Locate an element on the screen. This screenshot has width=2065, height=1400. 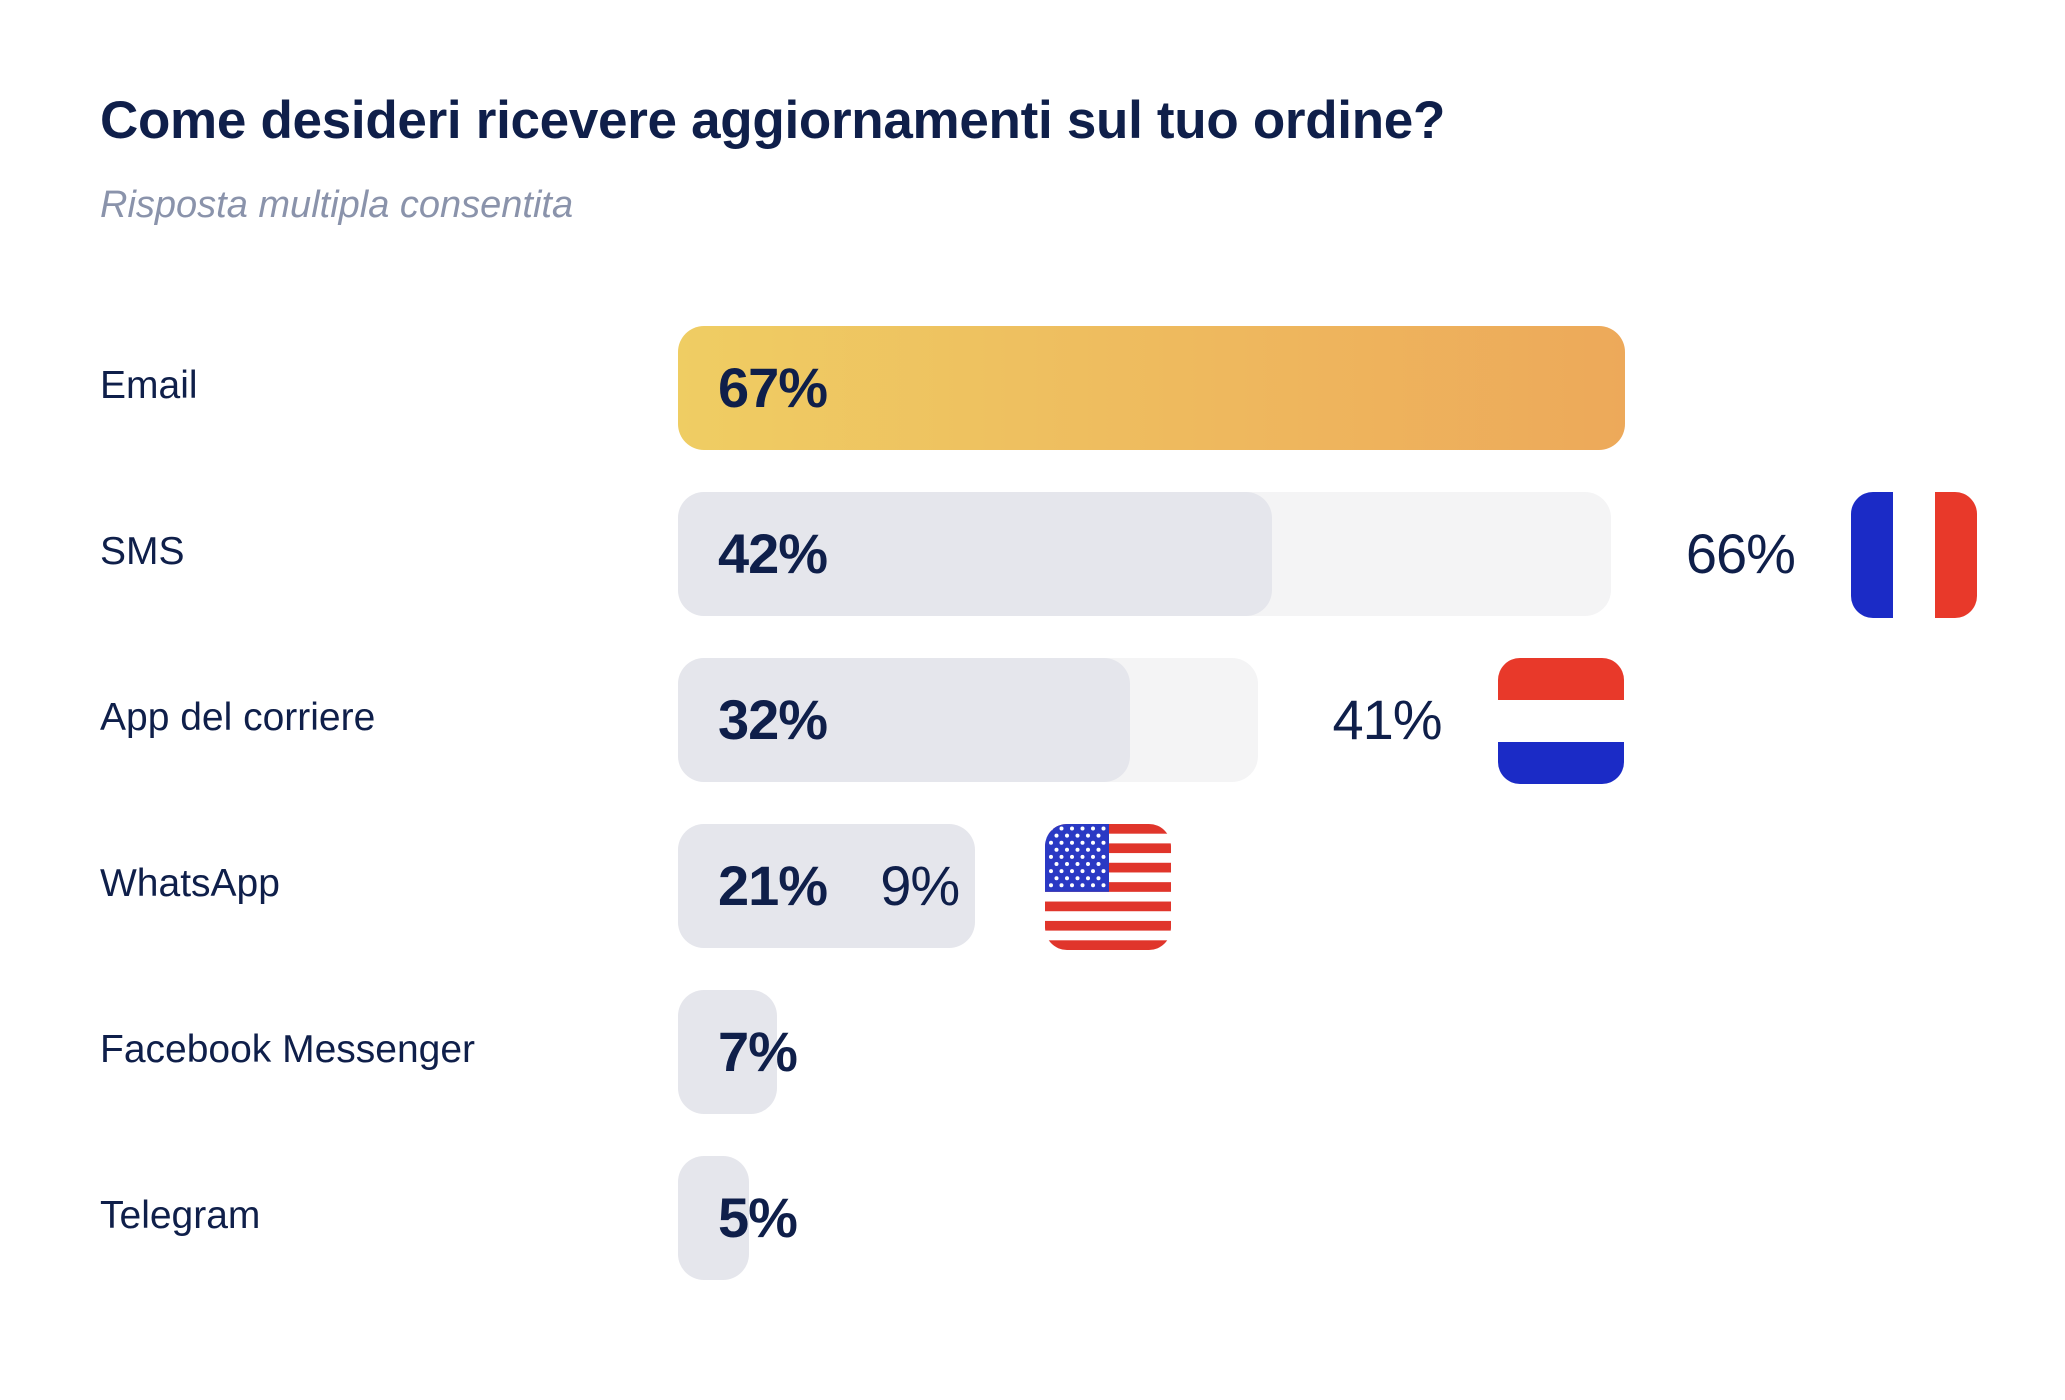
value-label: 67% is located at coordinates (773, 387).